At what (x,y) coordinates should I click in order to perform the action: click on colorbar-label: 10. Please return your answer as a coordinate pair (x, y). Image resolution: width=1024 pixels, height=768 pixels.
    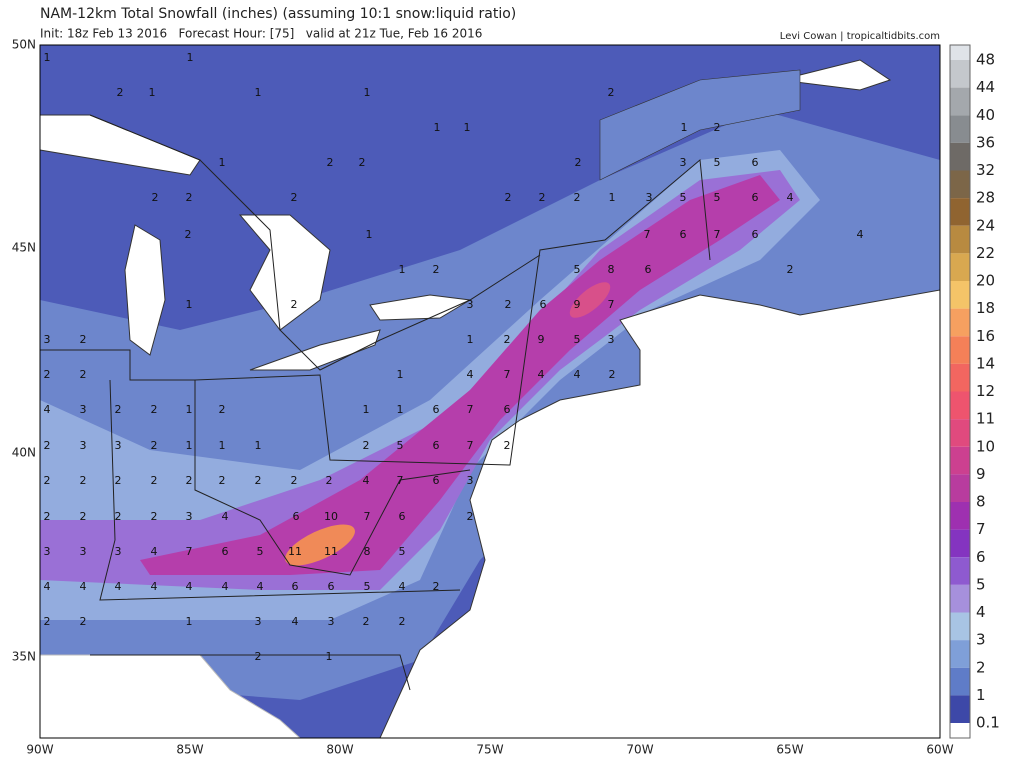
    Looking at the image, I should click on (985, 446).